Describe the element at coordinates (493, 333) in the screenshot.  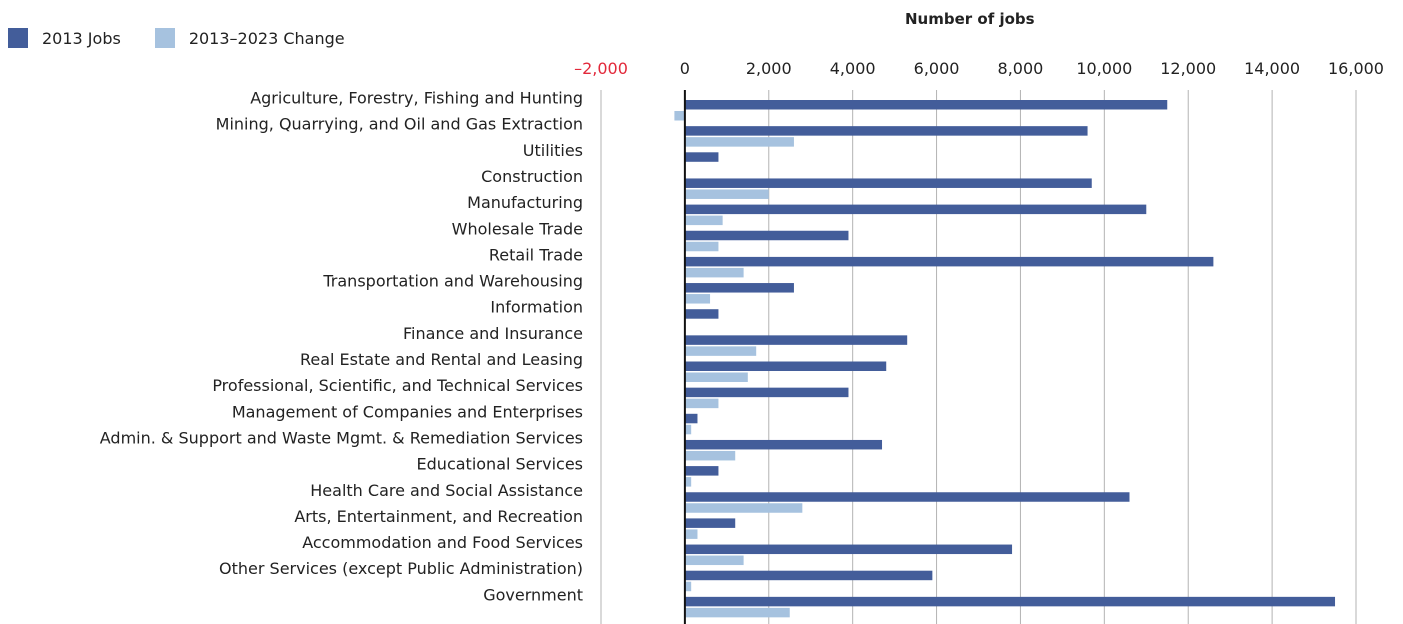
I see `category-label: Finance and Insurance` at that location.